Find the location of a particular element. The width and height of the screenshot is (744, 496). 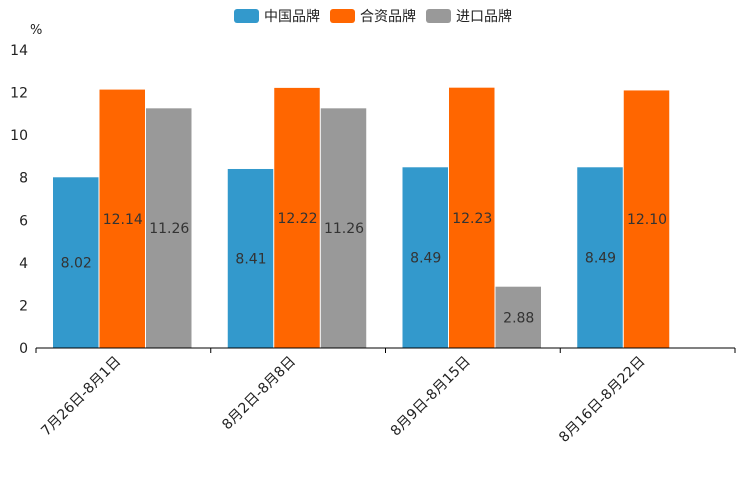

y-tick-label-1: 2 is located at coordinates (23, 306).